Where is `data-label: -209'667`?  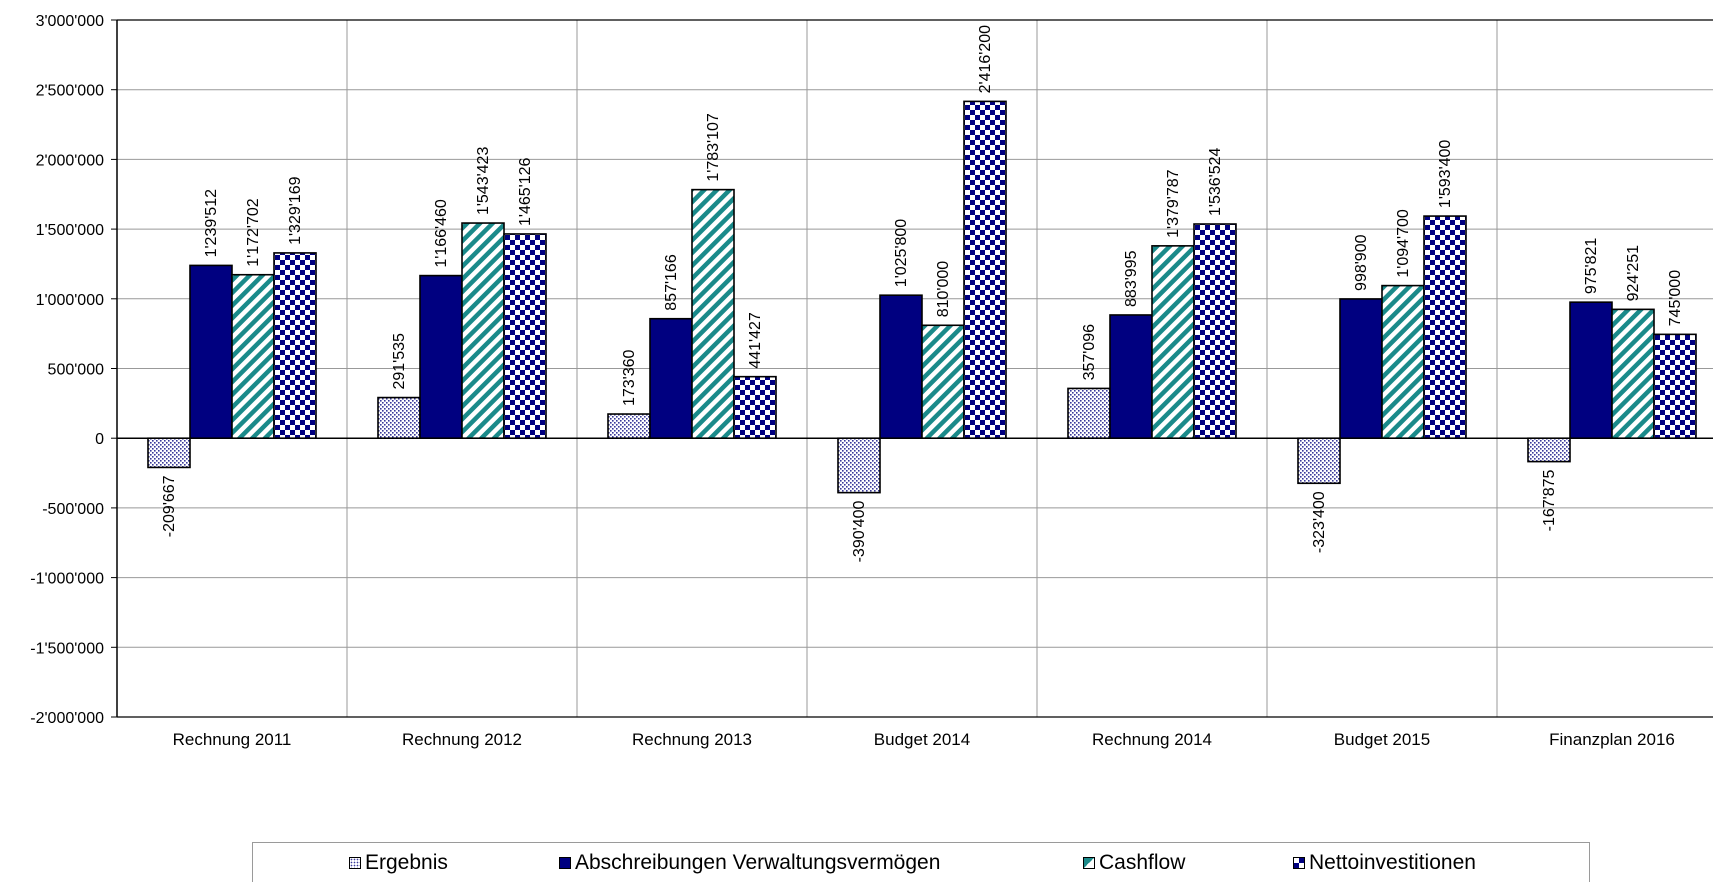 data-label: -209'667 is located at coordinates (169, 506).